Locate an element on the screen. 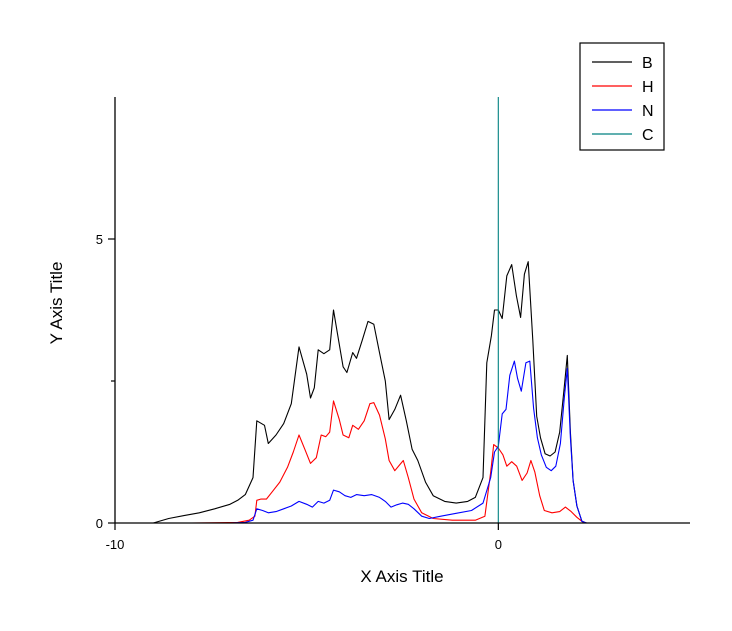  legend-label-n: N is located at coordinates (648, 111).